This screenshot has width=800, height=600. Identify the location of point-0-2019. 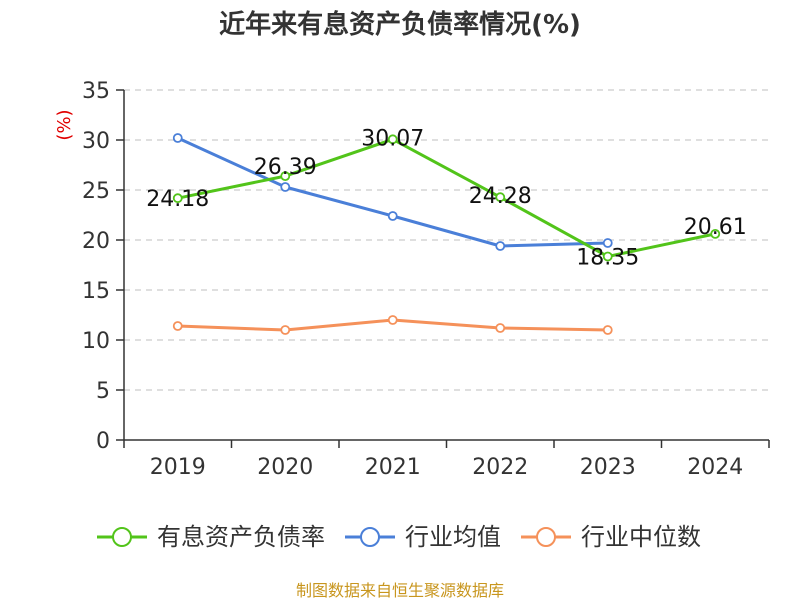
(177, 198).